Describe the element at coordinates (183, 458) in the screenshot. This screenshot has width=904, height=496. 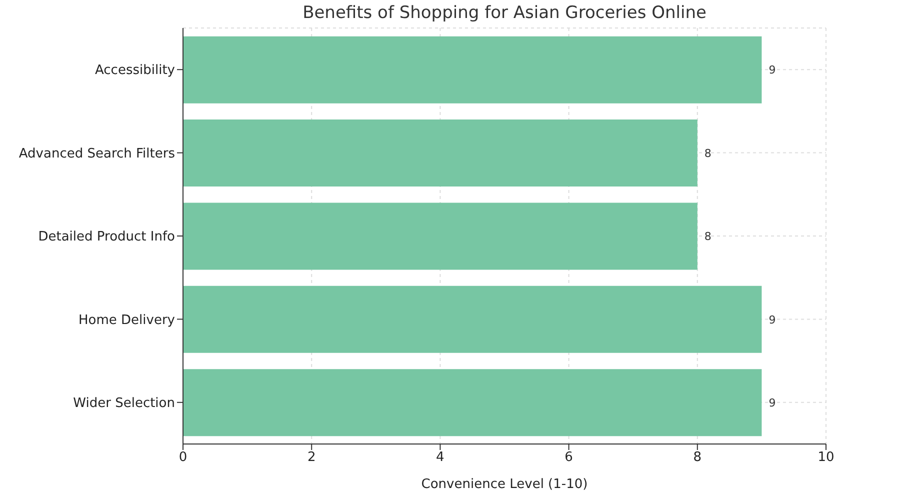
I see `x-tick-label: 0` at that location.